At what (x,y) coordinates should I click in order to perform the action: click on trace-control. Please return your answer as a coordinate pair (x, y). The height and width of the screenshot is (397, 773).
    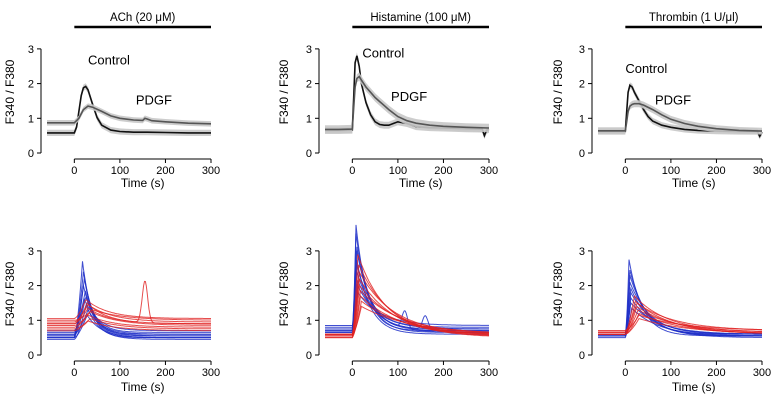
    Looking at the image, I should click on (129, 109).